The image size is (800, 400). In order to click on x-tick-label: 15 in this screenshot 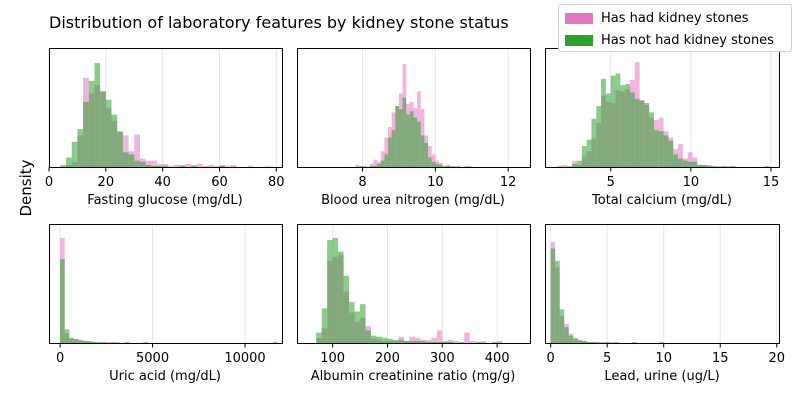, I will do `click(720, 358)`.